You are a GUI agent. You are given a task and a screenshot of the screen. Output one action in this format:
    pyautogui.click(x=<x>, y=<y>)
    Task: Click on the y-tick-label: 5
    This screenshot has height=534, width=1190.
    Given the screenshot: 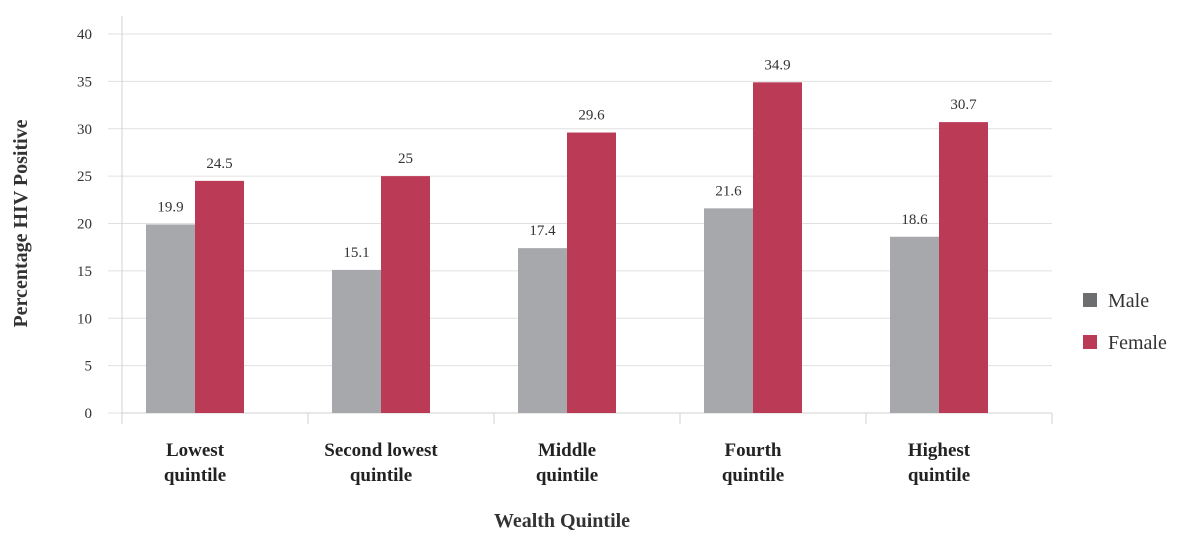 What is the action you would take?
    pyautogui.click(x=89, y=367)
    